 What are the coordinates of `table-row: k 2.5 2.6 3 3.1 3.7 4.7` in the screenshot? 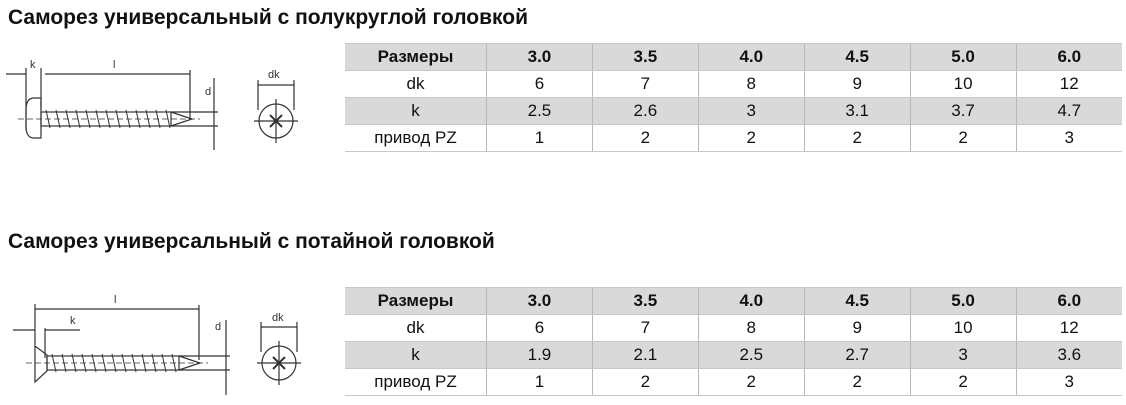 It's located at (733, 111).